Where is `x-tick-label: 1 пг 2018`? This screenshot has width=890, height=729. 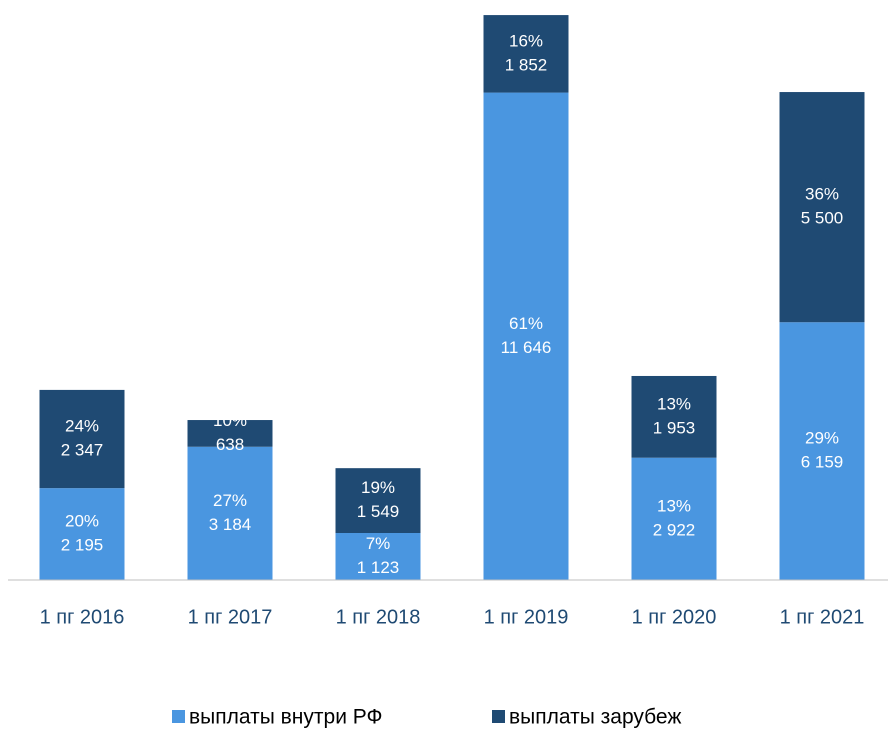
x-tick-label: 1 пг 2018 is located at coordinates (378, 617).